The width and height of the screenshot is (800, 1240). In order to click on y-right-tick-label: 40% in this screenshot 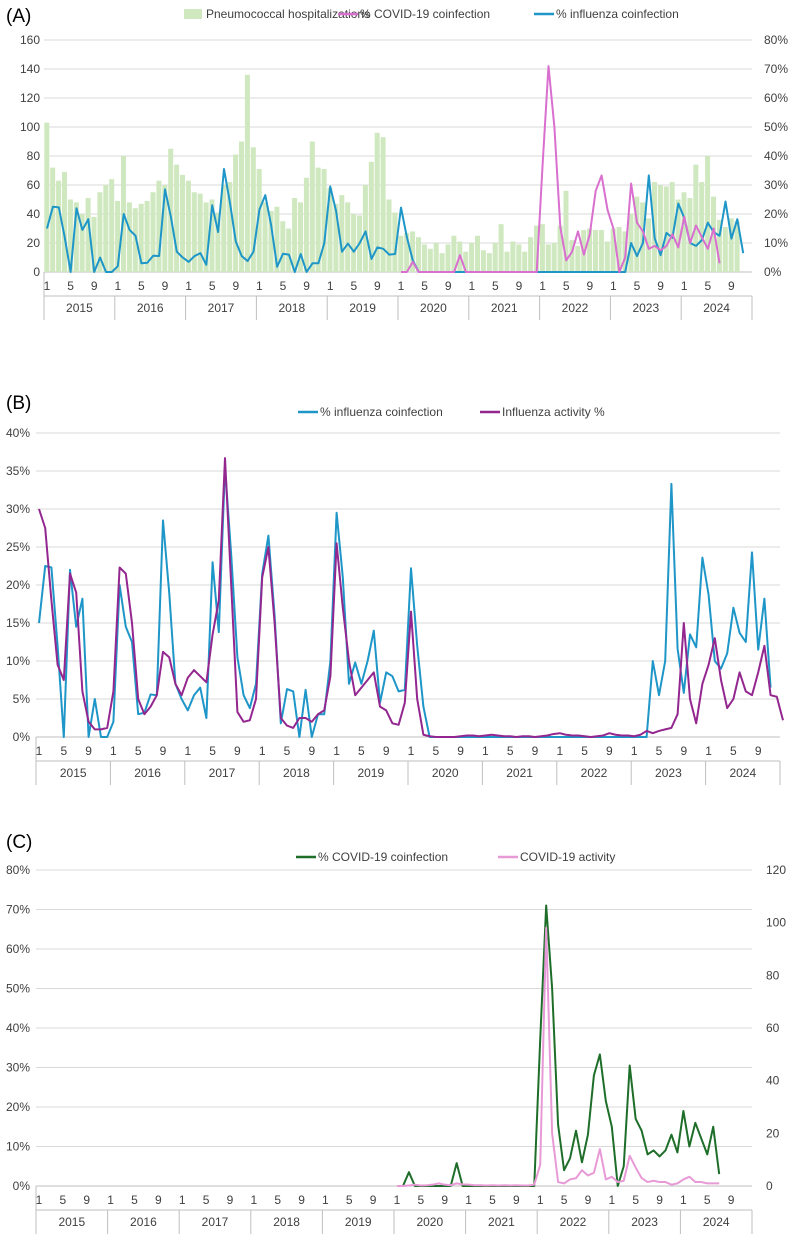, I will do `click(776, 156)`.